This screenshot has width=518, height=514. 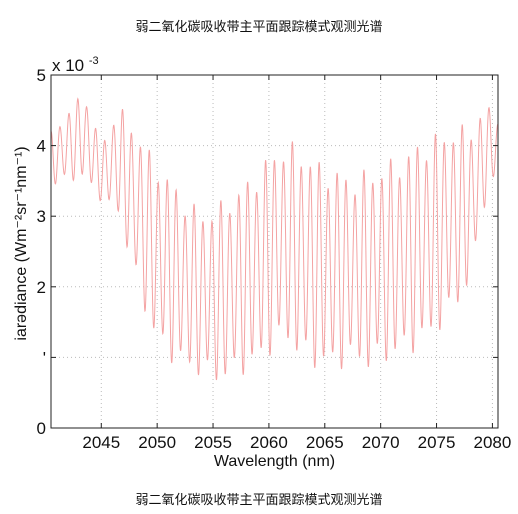 What do you see at coordinates (21, 243) in the screenshot?
I see `y-axis-label: iarədiance (Wm⁻²sr⁻¹nm⁻¹)` at bounding box center [21, 243].